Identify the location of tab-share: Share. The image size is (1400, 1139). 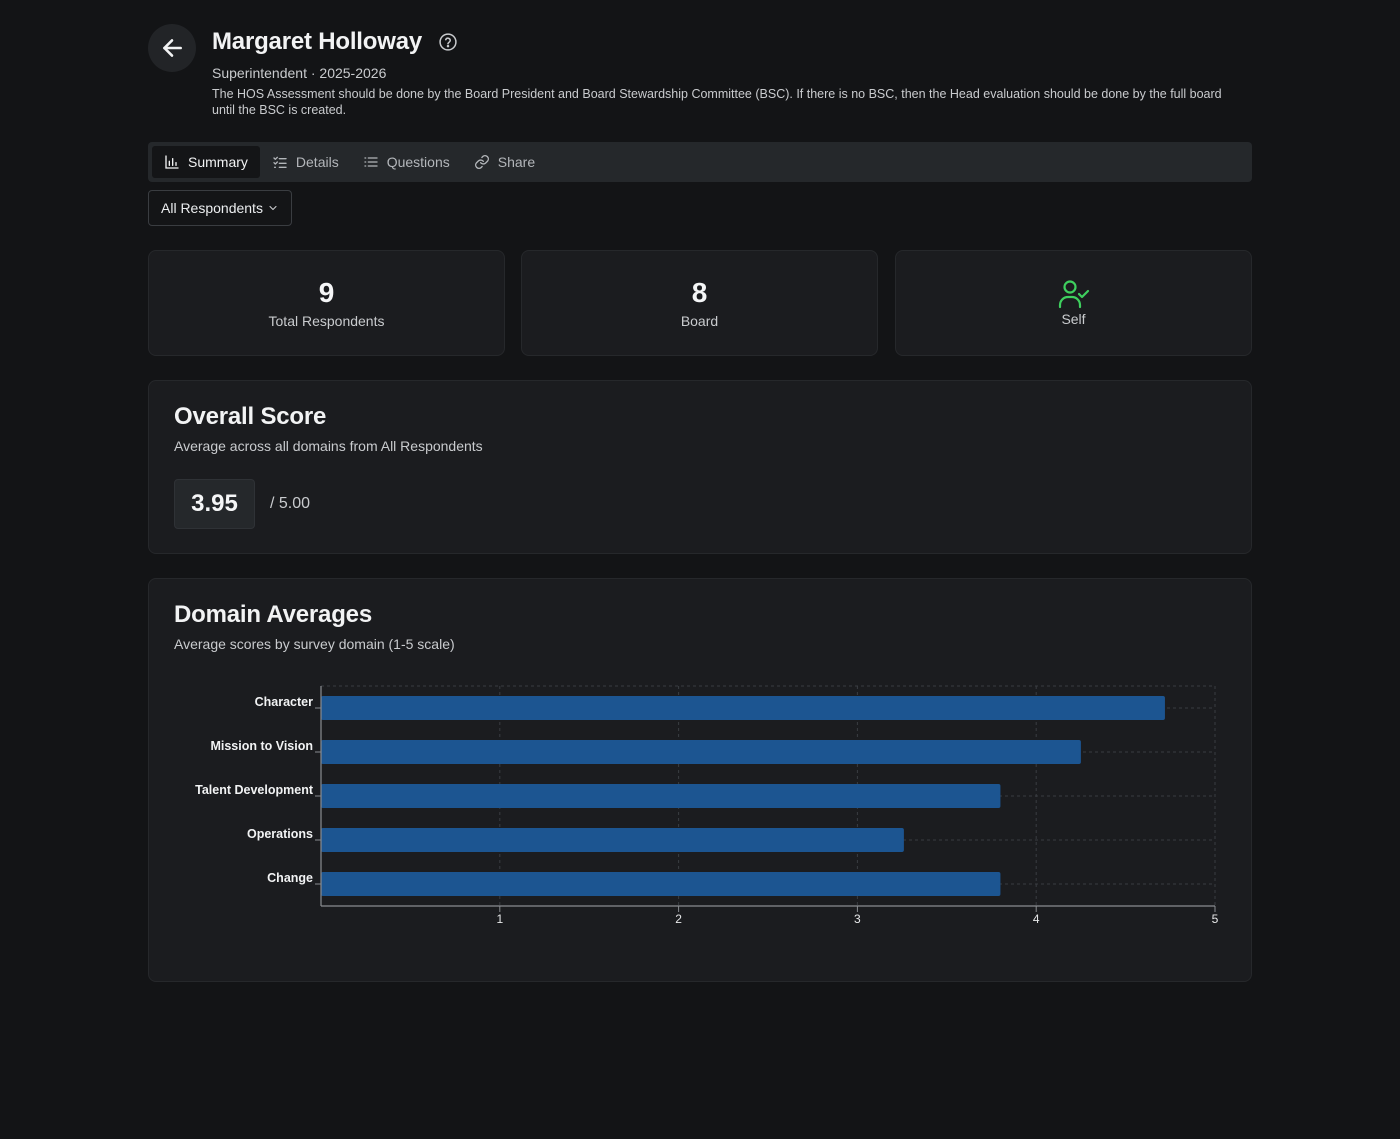
(504, 162).